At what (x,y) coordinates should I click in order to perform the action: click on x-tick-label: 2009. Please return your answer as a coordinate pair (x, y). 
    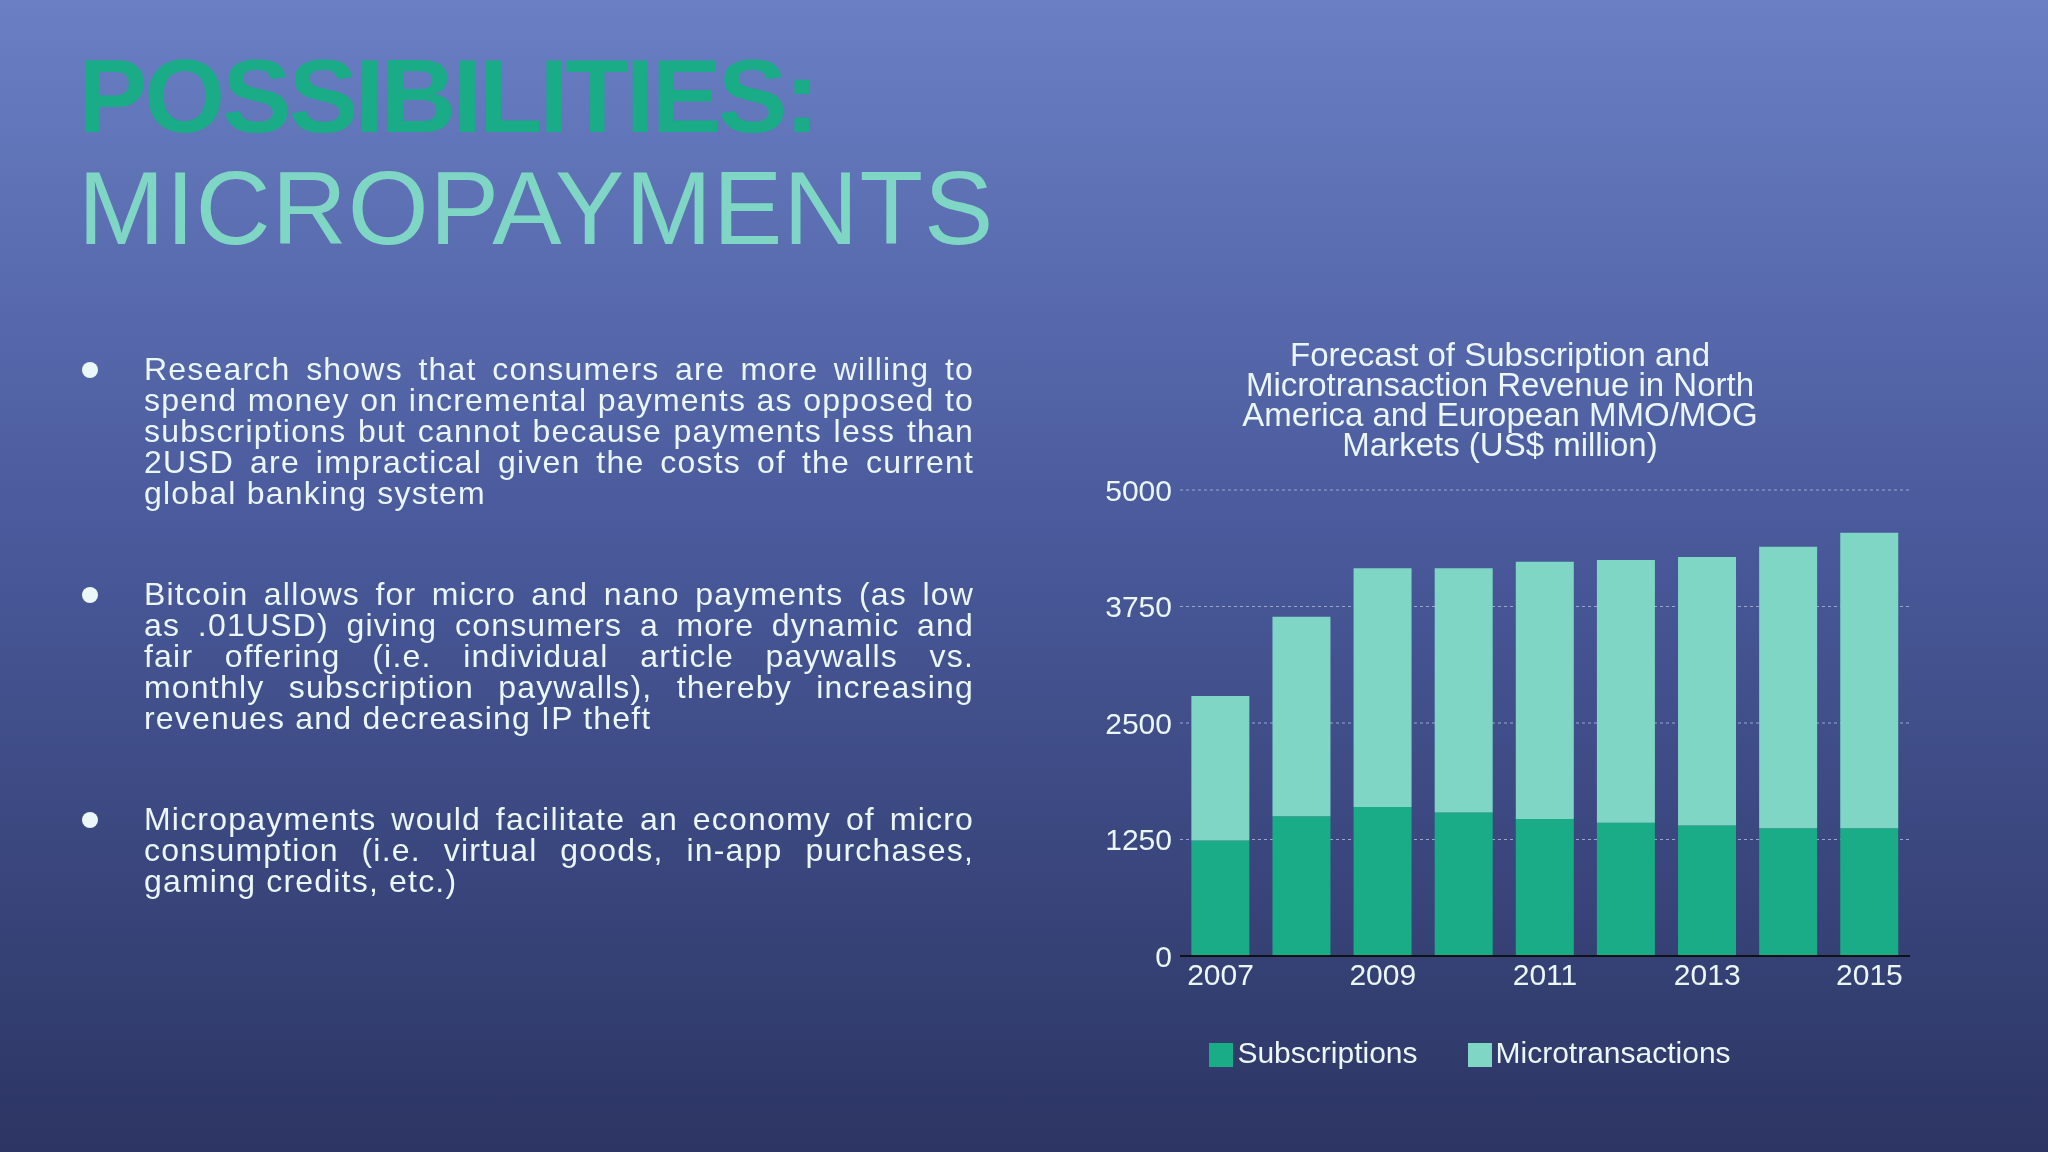
    Looking at the image, I should click on (1383, 975).